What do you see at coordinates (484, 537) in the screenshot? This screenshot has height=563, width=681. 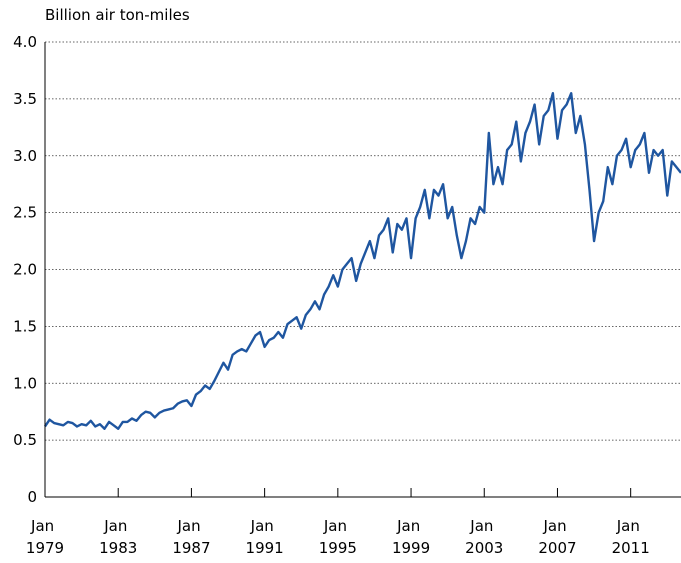 I see `x-tick-label: Jan 2003` at bounding box center [484, 537].